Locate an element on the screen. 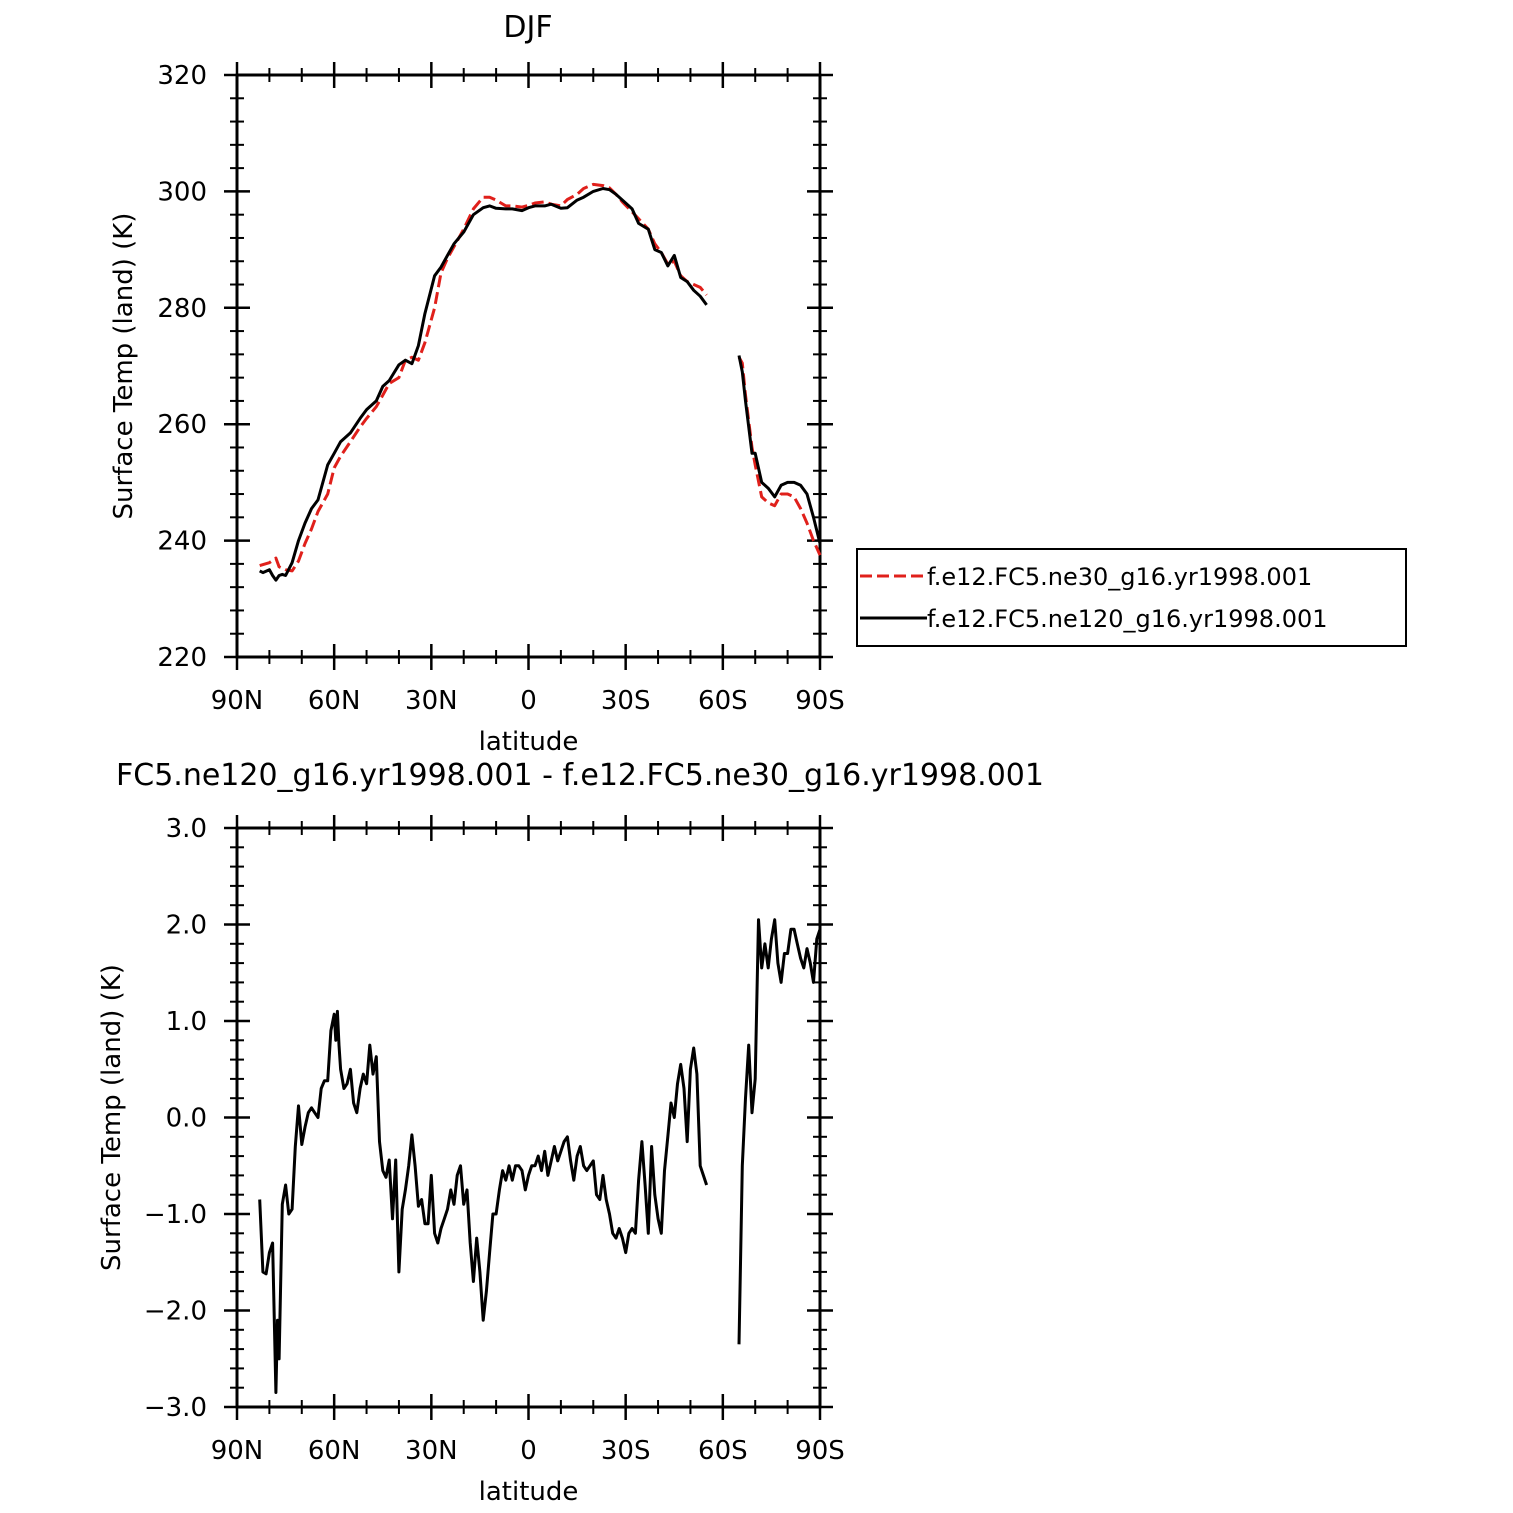 The image size is (1513, 1513). y-tick-label: 220 is located at coordinates (182, 658).